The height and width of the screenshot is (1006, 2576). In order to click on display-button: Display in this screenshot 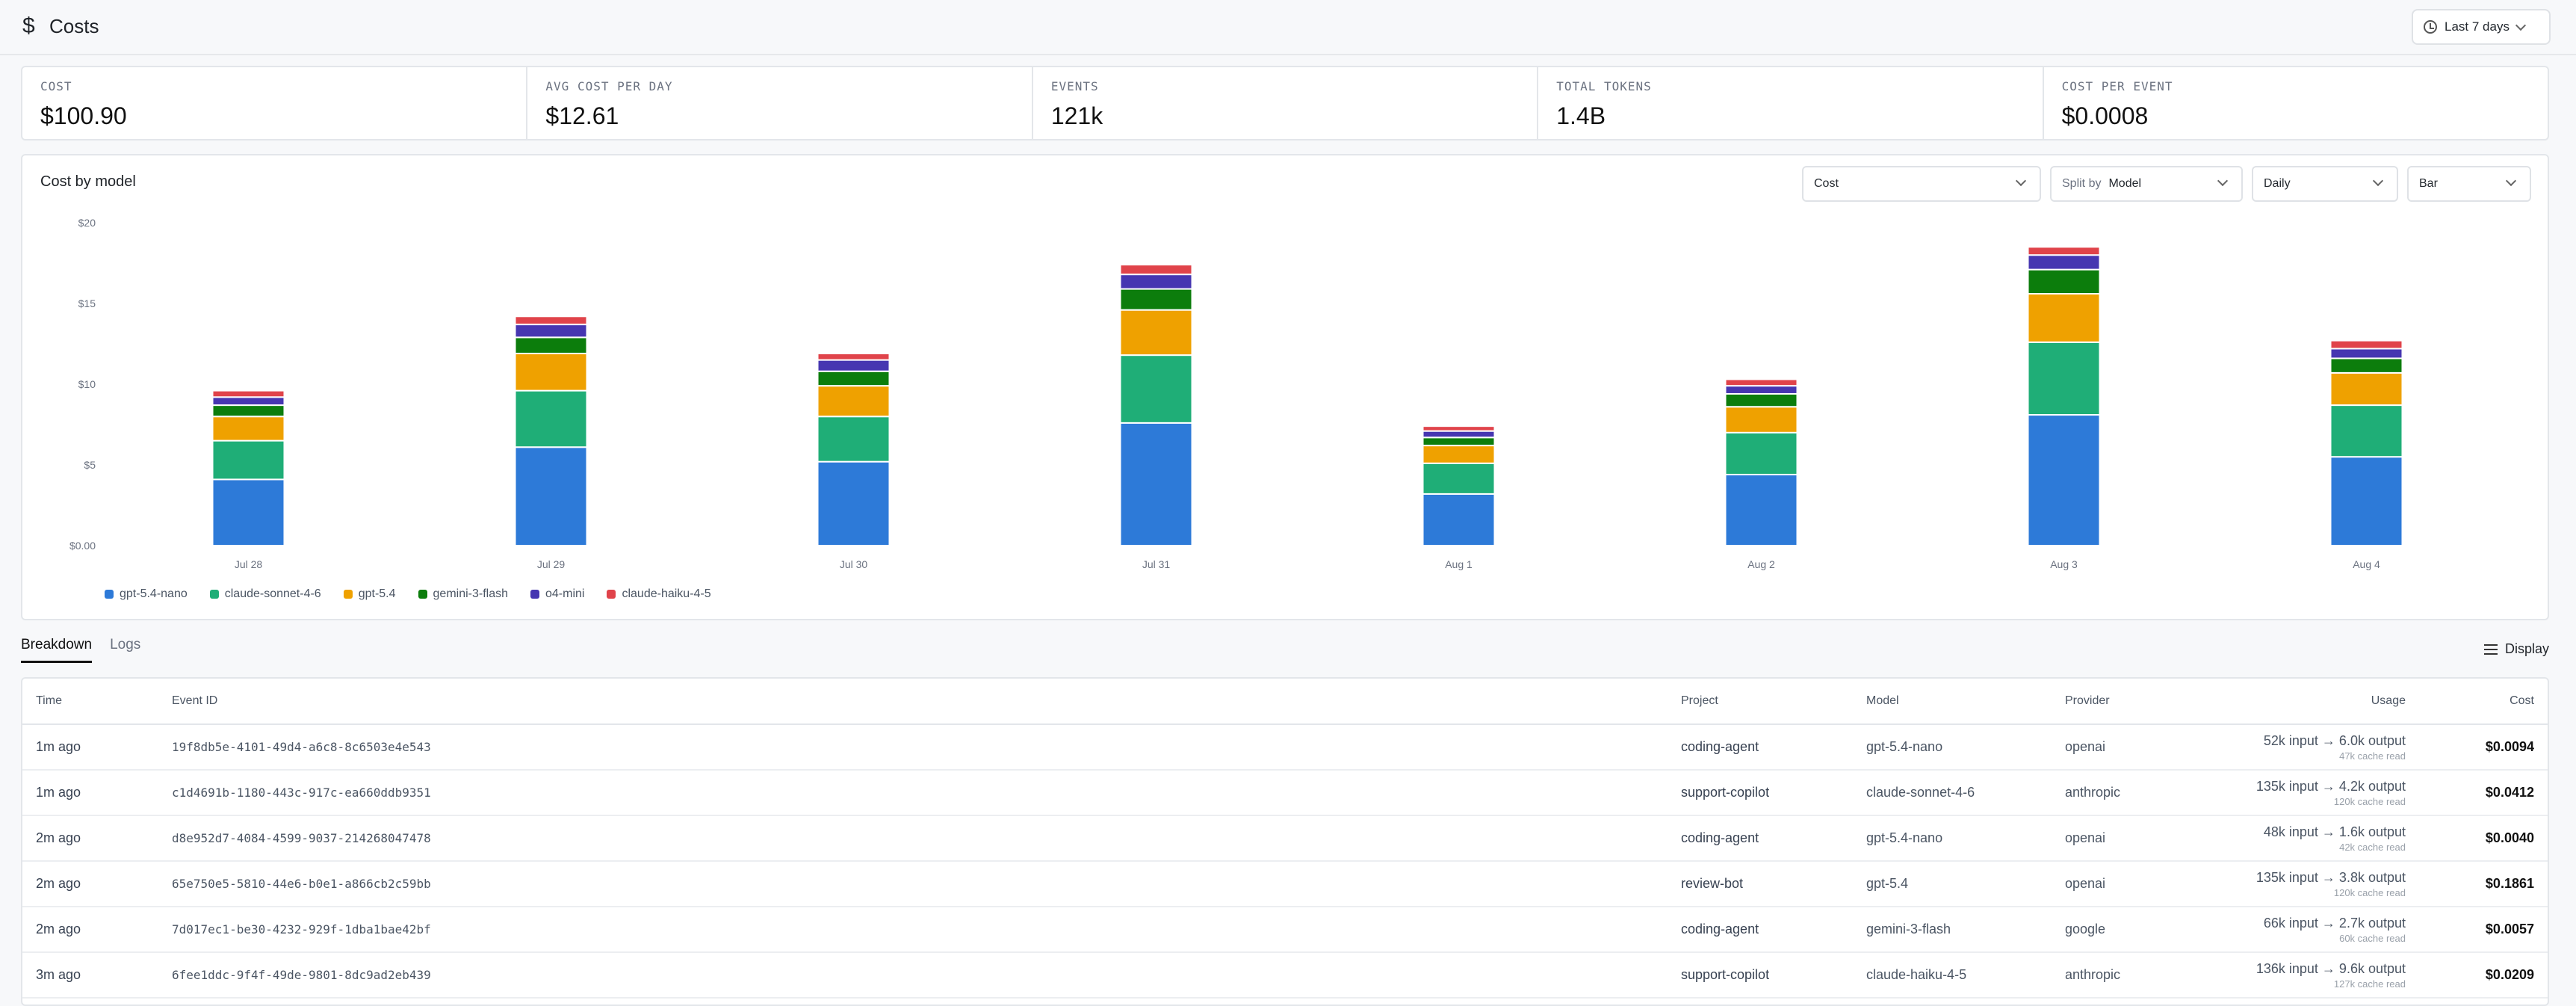, I will do `click(2516, 649)`.